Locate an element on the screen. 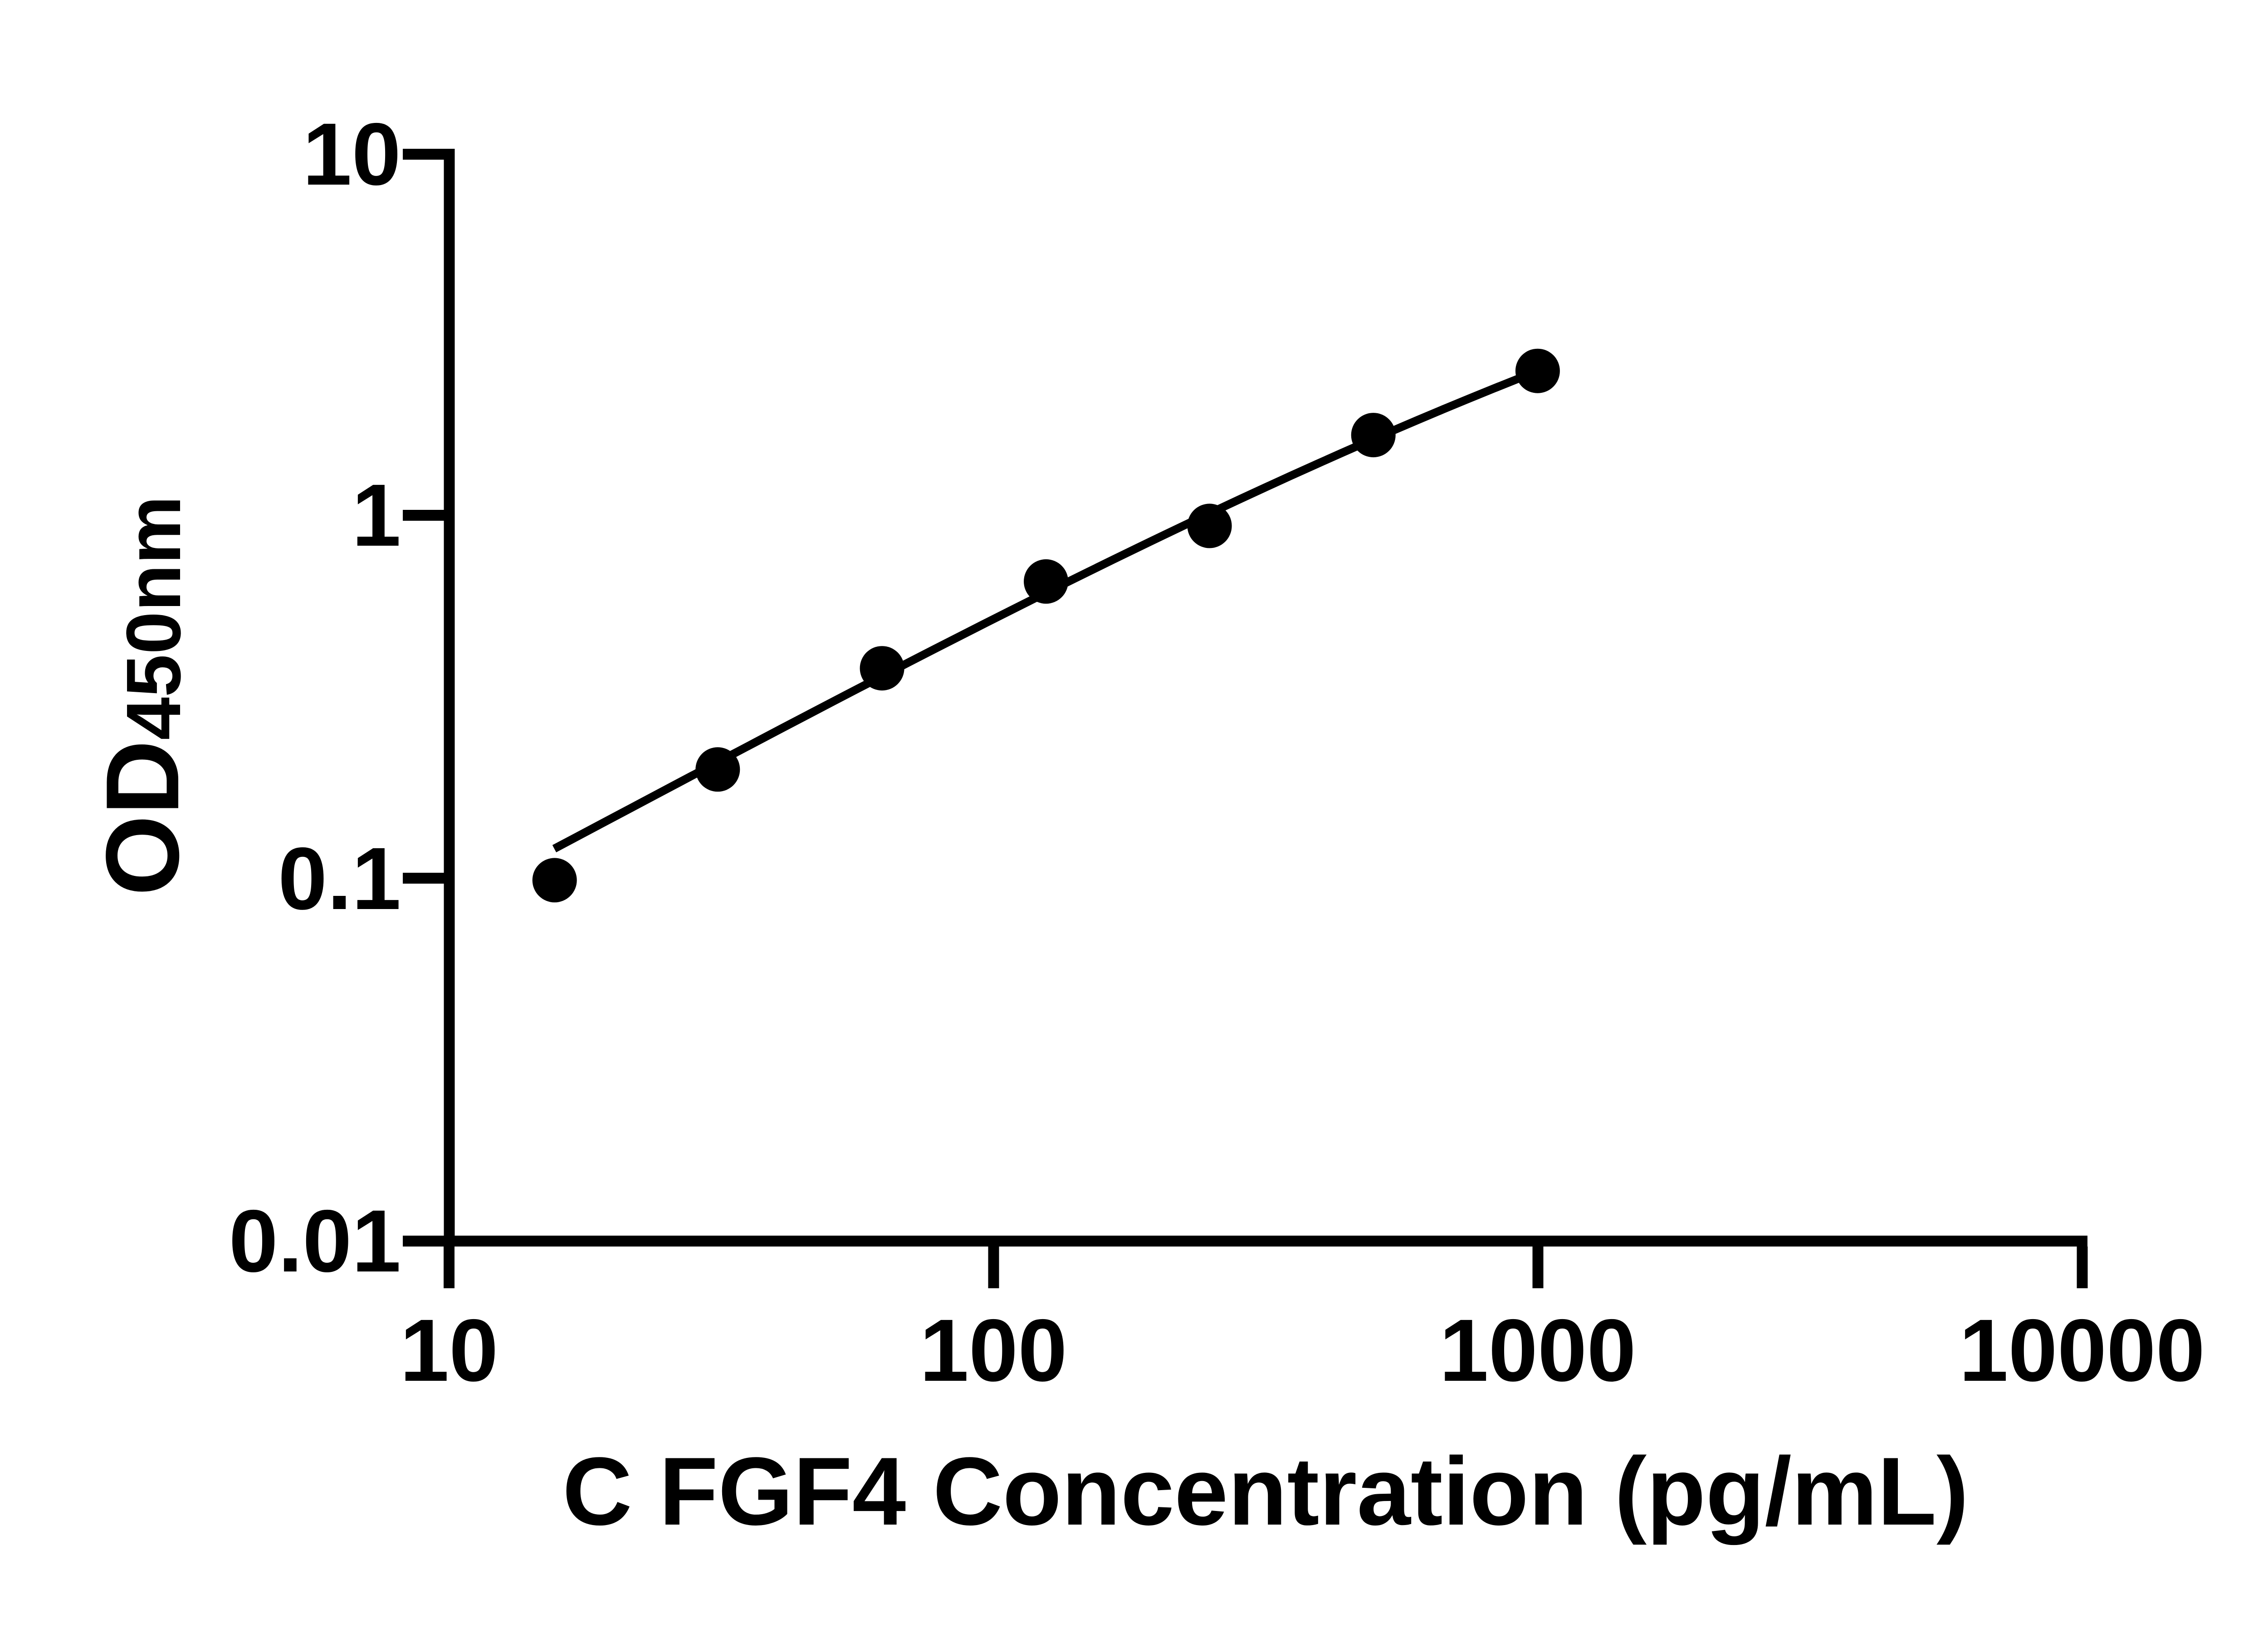 The image size is (2268, 1633). svg-text: 0.01 is located at coordinates (315, 1241).